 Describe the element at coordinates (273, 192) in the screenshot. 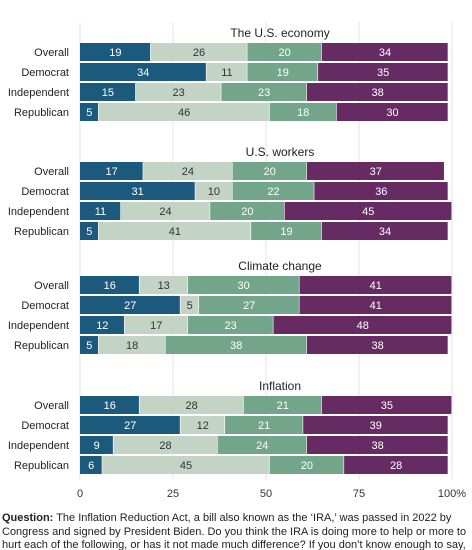

I see `data-label: 22` at that location.